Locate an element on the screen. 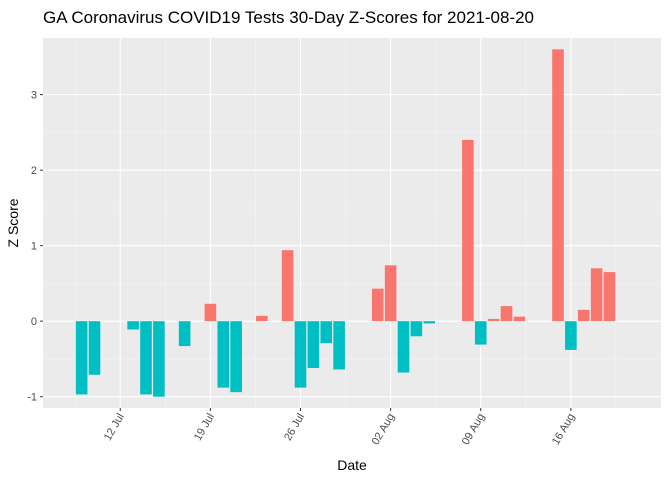  x-tick-label: 12 Jul is located at coordinates (114, 427).